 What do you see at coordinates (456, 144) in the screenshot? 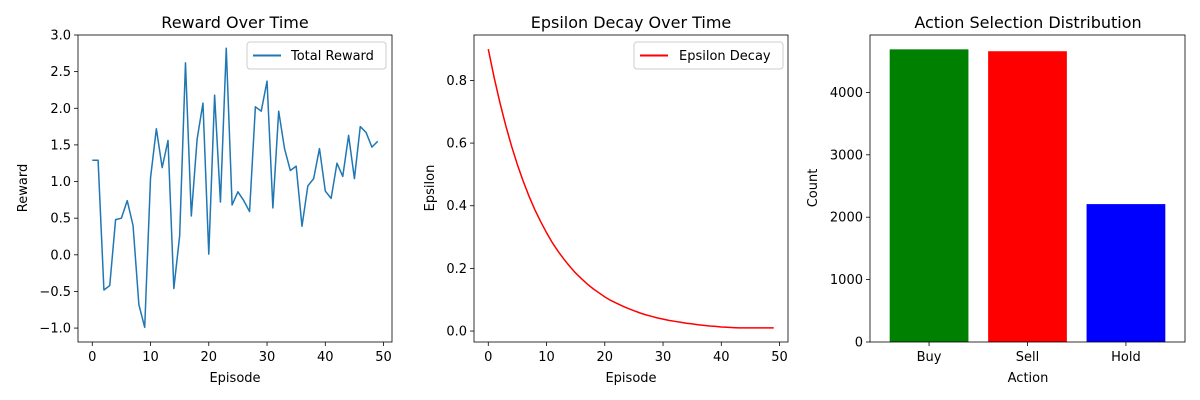
I see `y-tick-label: 0.6` at bounding box center [456, 144].